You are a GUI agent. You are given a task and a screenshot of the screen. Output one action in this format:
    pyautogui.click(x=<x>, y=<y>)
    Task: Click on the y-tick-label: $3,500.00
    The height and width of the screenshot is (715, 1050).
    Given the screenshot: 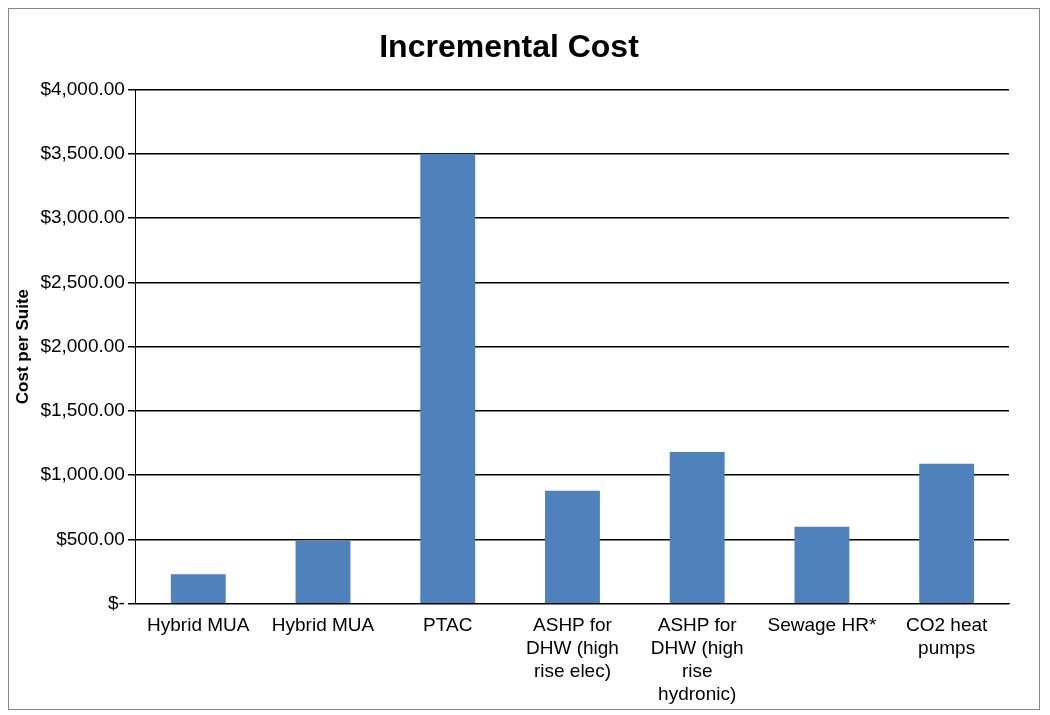 What is the action you would take?
    pyautogui.click(x=82, y=152)
    